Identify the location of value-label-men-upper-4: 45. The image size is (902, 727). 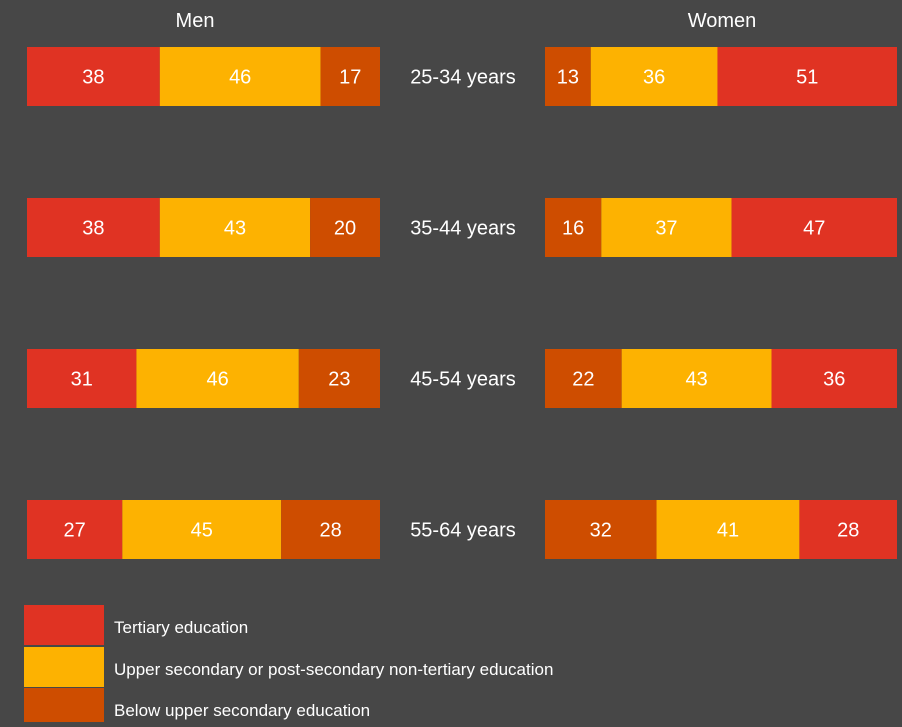
(202, 531).